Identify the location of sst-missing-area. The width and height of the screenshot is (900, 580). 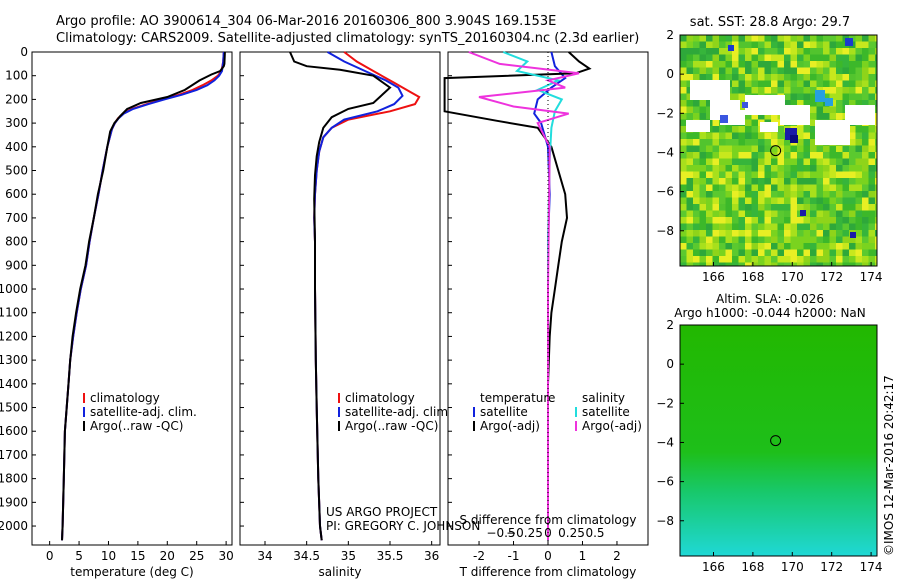
(795, 115).